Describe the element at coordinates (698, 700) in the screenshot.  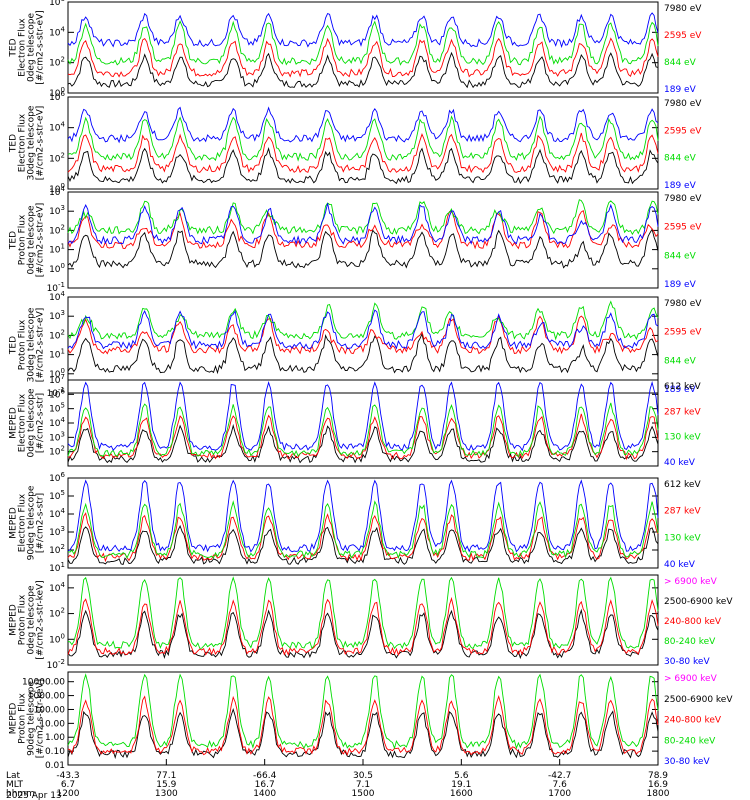
I see `legend-entry: 2500-6900 keV` at that location.